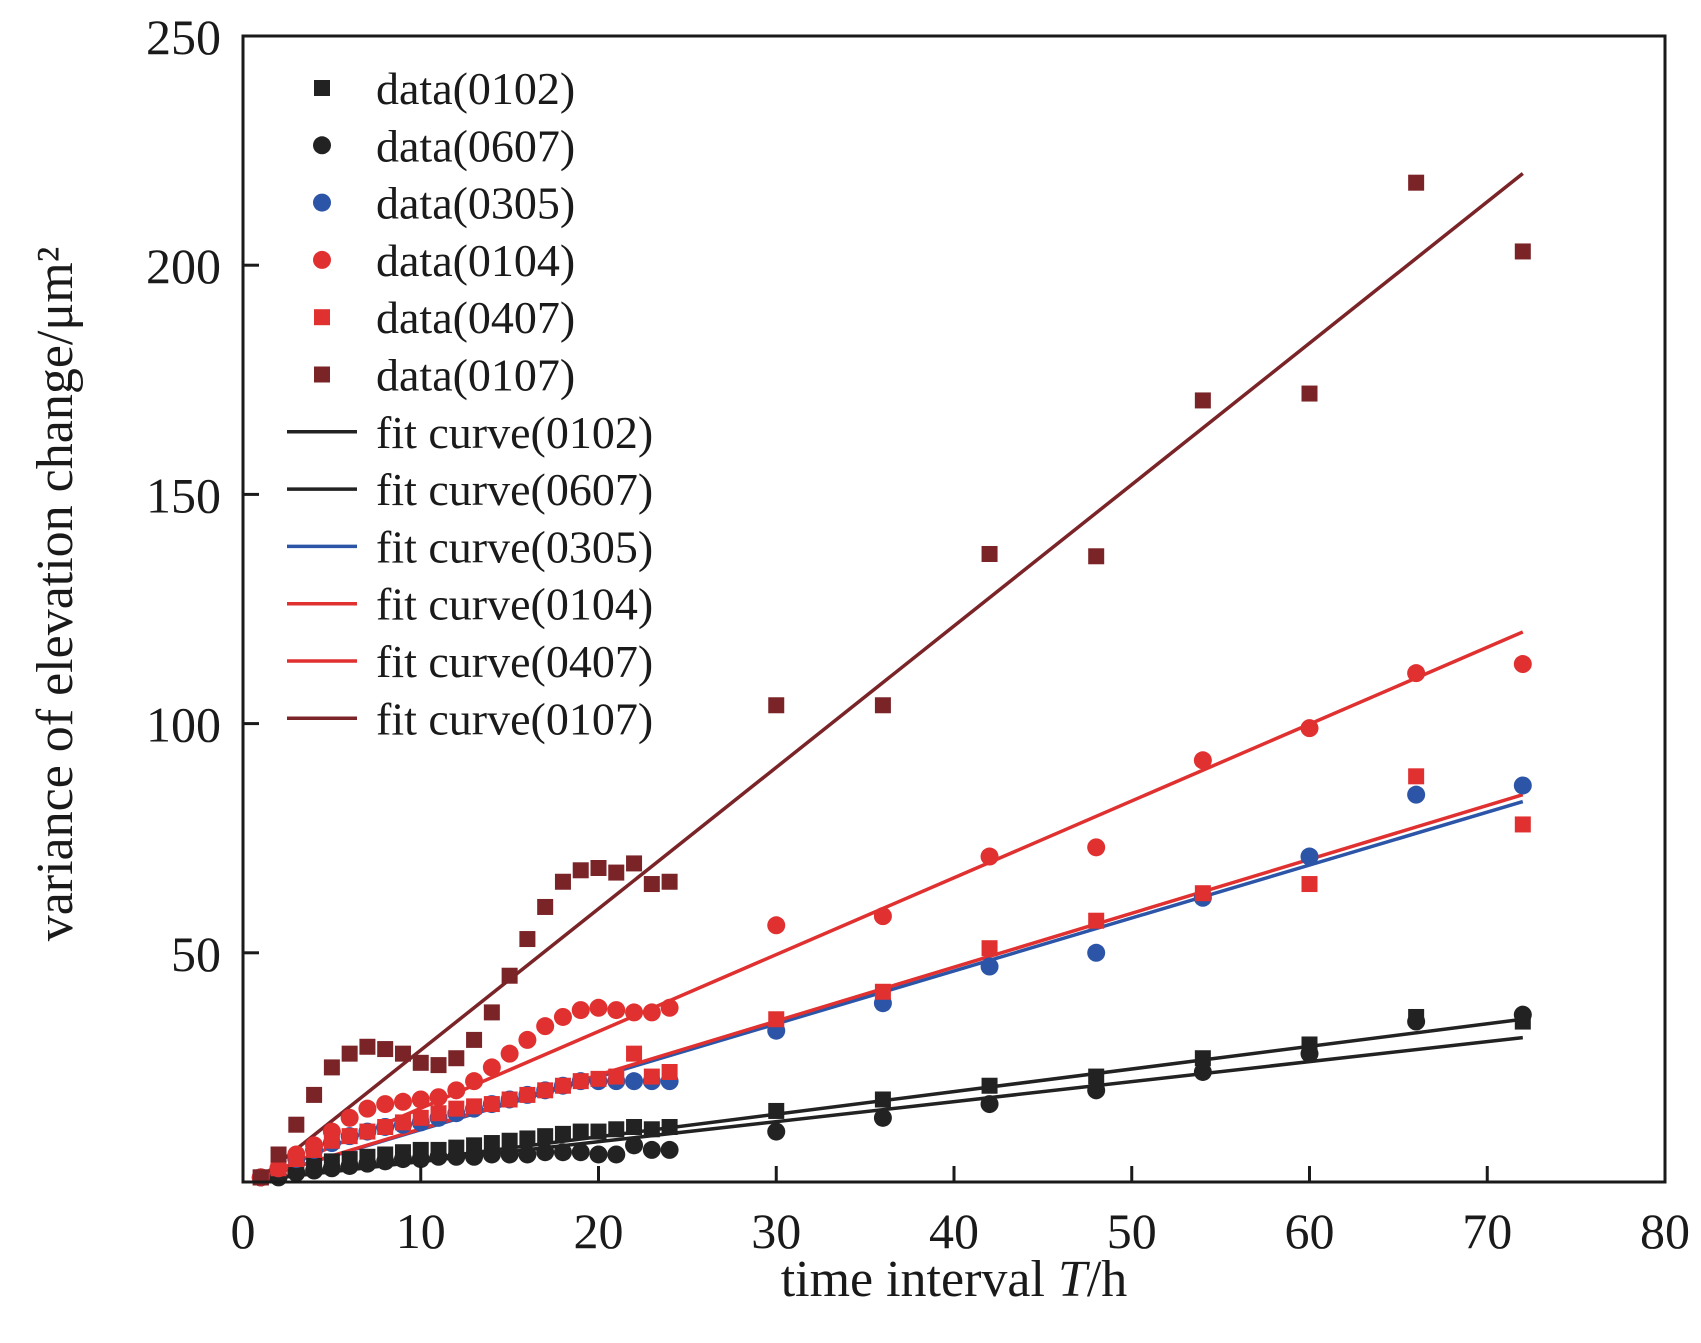 The height and width of the screenshot is (1343, 1701). Describe the element at coordinates (183, 266) in the screenshot. I see `y-tick-label: 200` at that location.